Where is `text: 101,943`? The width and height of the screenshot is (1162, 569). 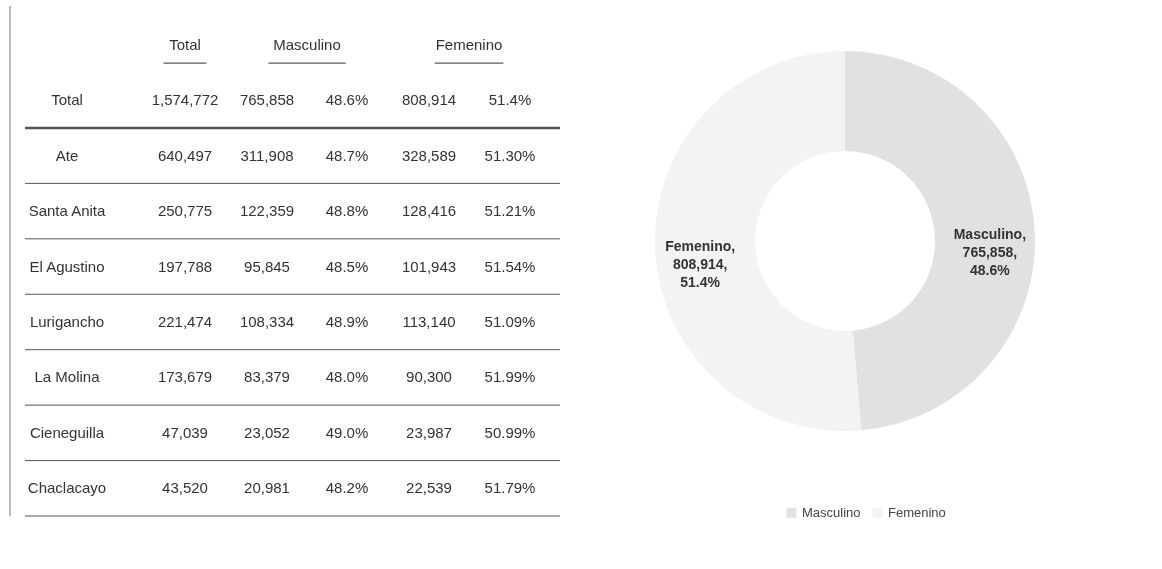 text: 101,943 is located at coordinates (429, 266).